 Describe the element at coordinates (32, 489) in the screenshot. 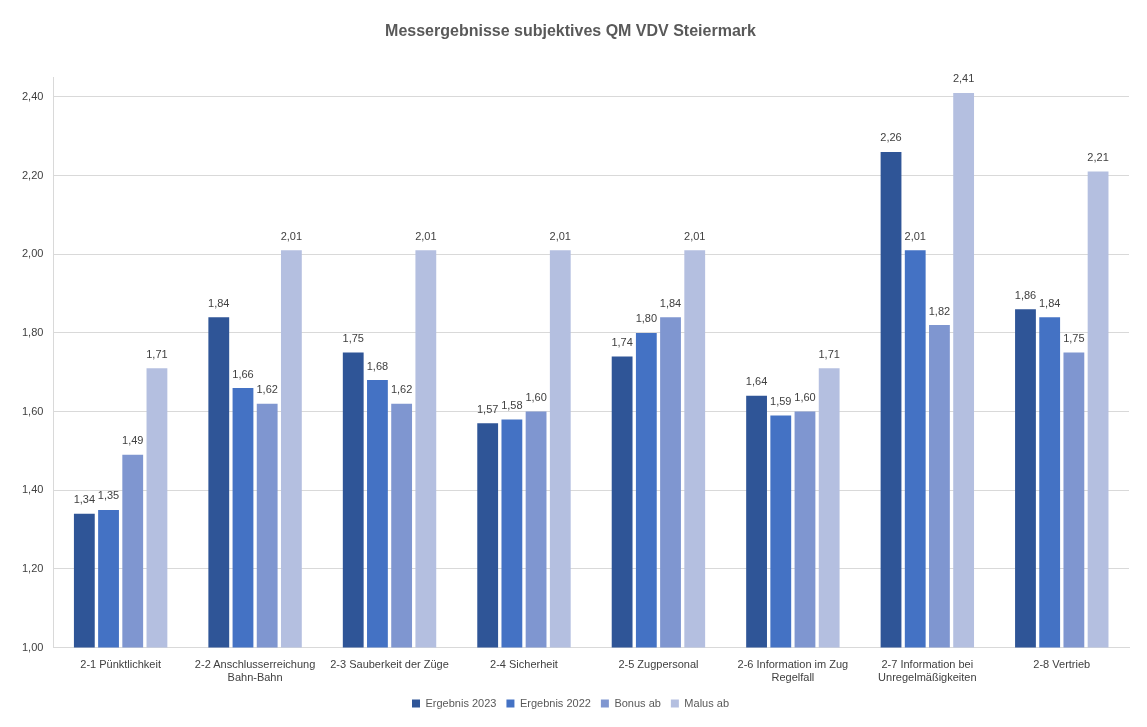

I see `y-tick-label: 1,40` at that location.